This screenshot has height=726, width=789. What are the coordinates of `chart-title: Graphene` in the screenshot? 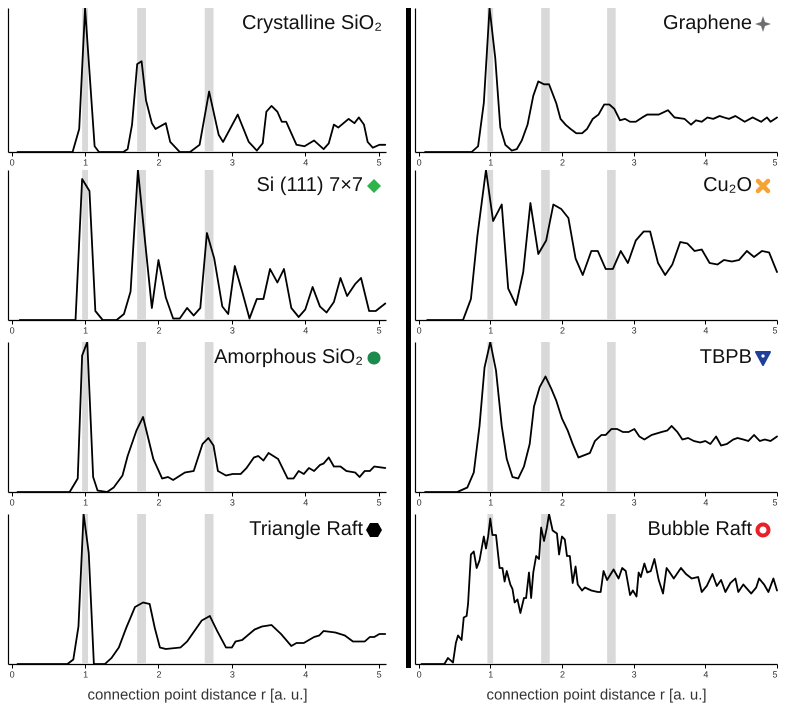 It's located at (707, 23).